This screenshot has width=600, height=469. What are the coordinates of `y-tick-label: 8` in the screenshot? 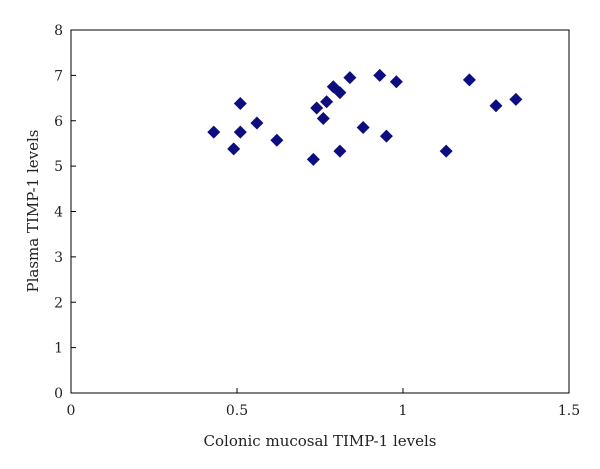 It's located at (58, 31).